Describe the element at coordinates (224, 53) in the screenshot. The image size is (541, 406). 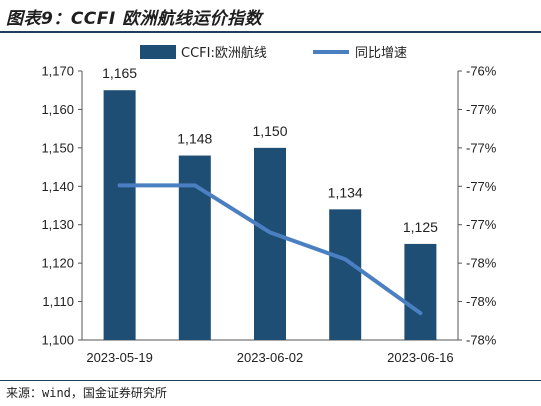
I see `legend-label-bar: CCFI:欧洲航线` at that location.